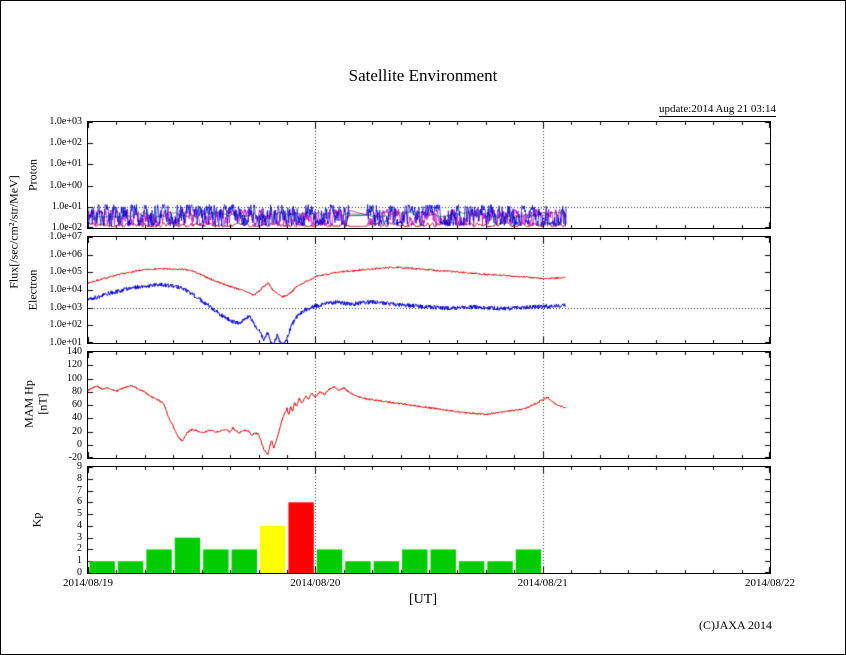 Image resolution: width=846 pixels, height=655 pixels. Describe the element at coordinates (74, 378) in the screenshot. I see `tick-label: 100` at that location.